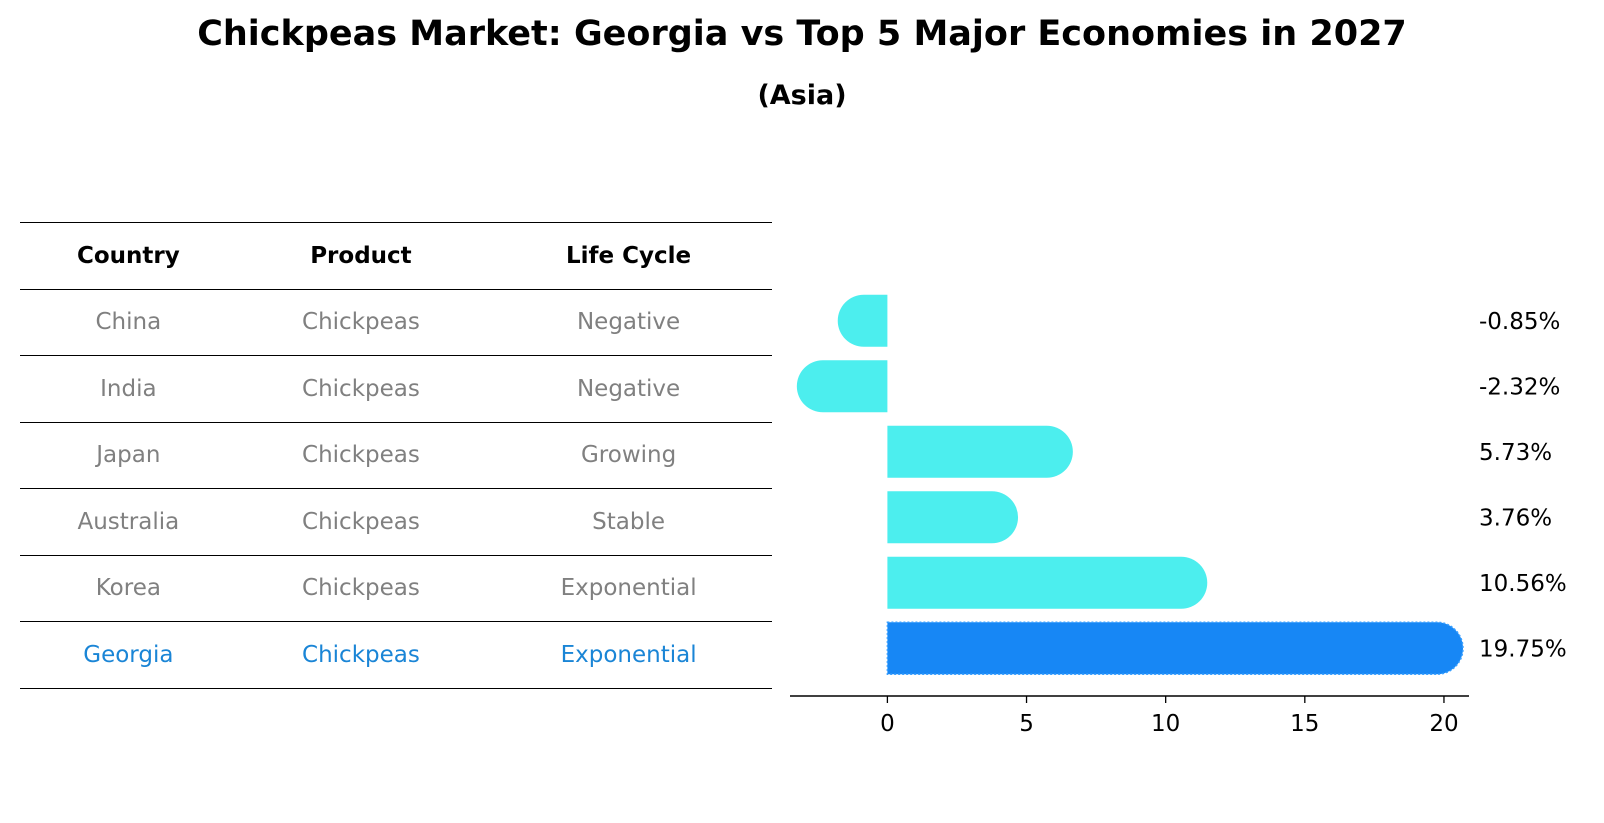 The width and height of the screenshot is (1604, 823). What do you see at coordinates (128, 255) in the screenshot?
I see `column-header-country: Country` at bounding box center [128, 255].